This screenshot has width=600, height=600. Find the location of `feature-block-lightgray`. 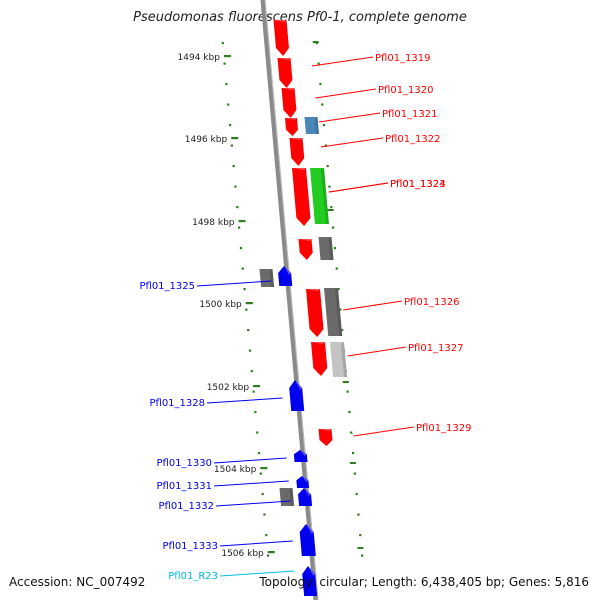

feature-block-lightgray is located at coordinates (339, 359).